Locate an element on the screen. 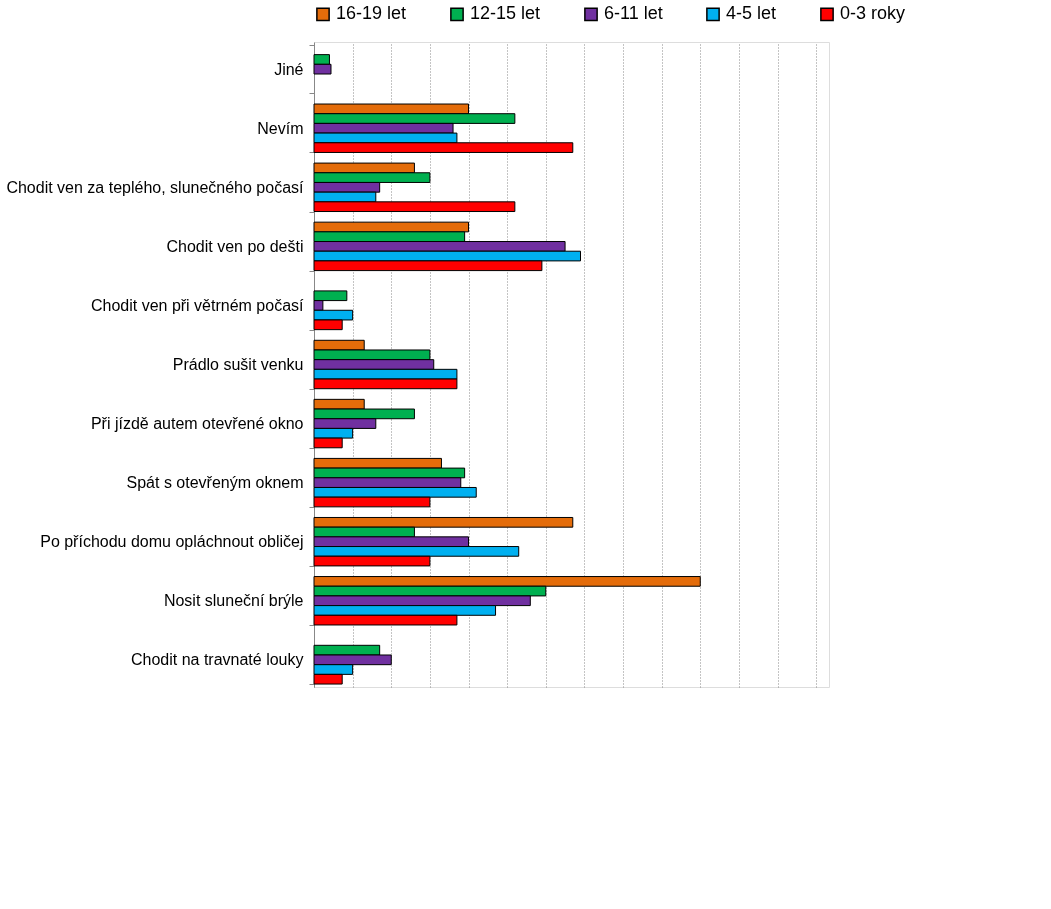 The image size is (1051, 909). y-tick-label: Chodit ven po dešti is located at coordinates (235, 246).